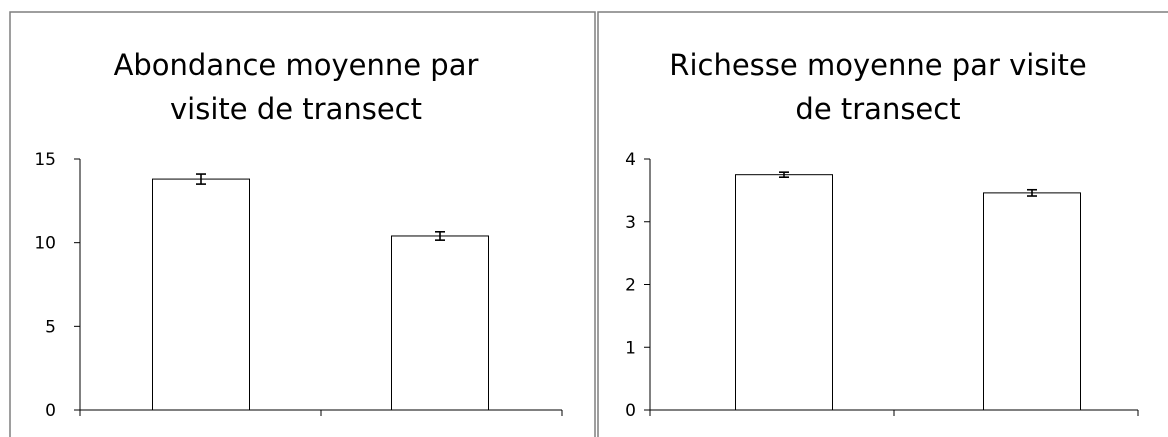 This screenshot has height=437, width=1168. What do you see at coordinates (877, 87) in the screenshot?
I see `chart-title: Richesse moyenne par visite de transect` at bounding box center [877, 87].